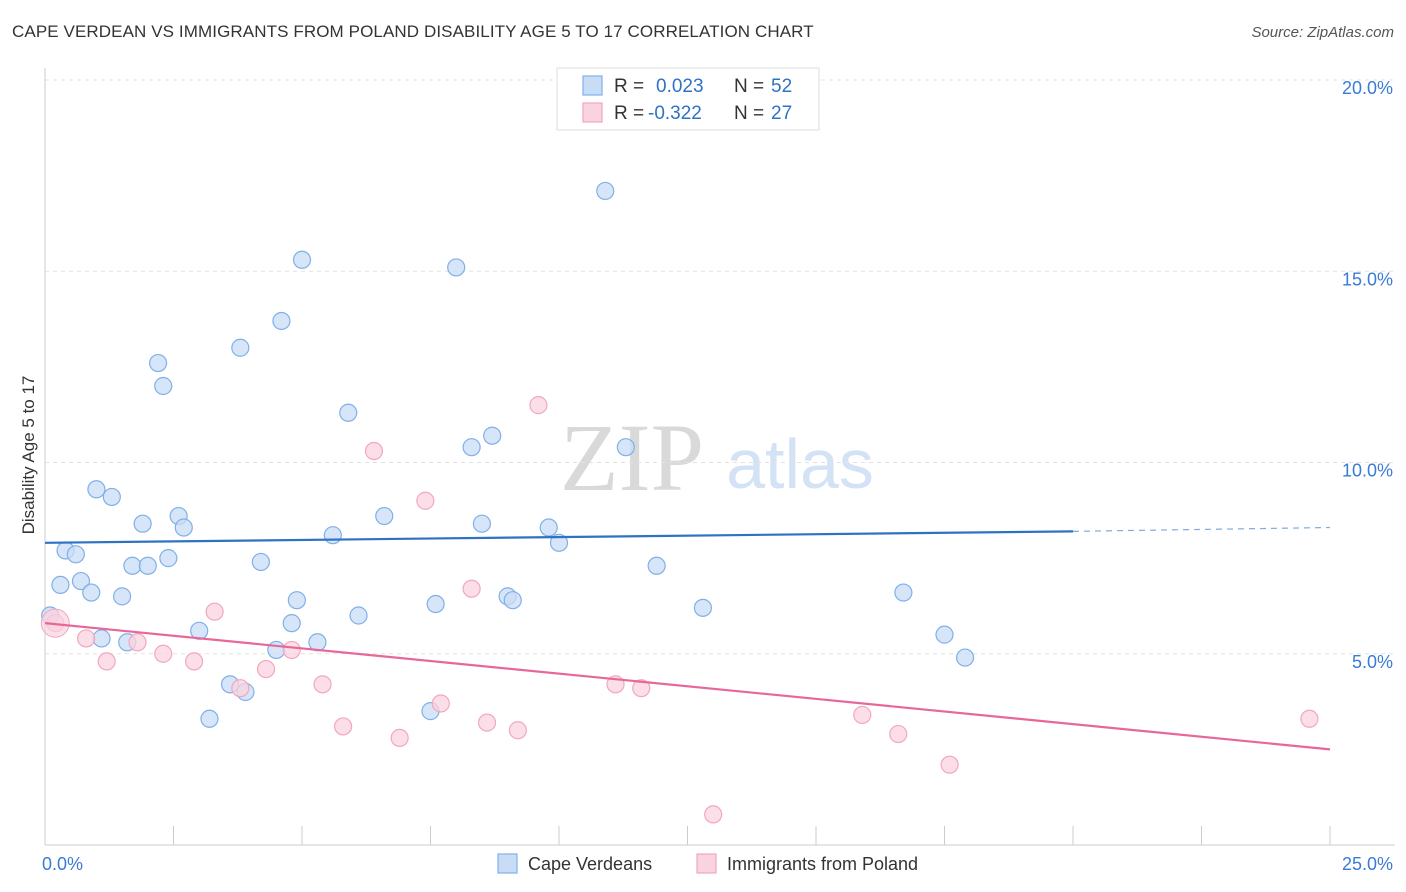 Image resolution: width=1406 pixels, height=892 pixels. I want to click on stats-r-value-2: -0.322, so click(675, 113).